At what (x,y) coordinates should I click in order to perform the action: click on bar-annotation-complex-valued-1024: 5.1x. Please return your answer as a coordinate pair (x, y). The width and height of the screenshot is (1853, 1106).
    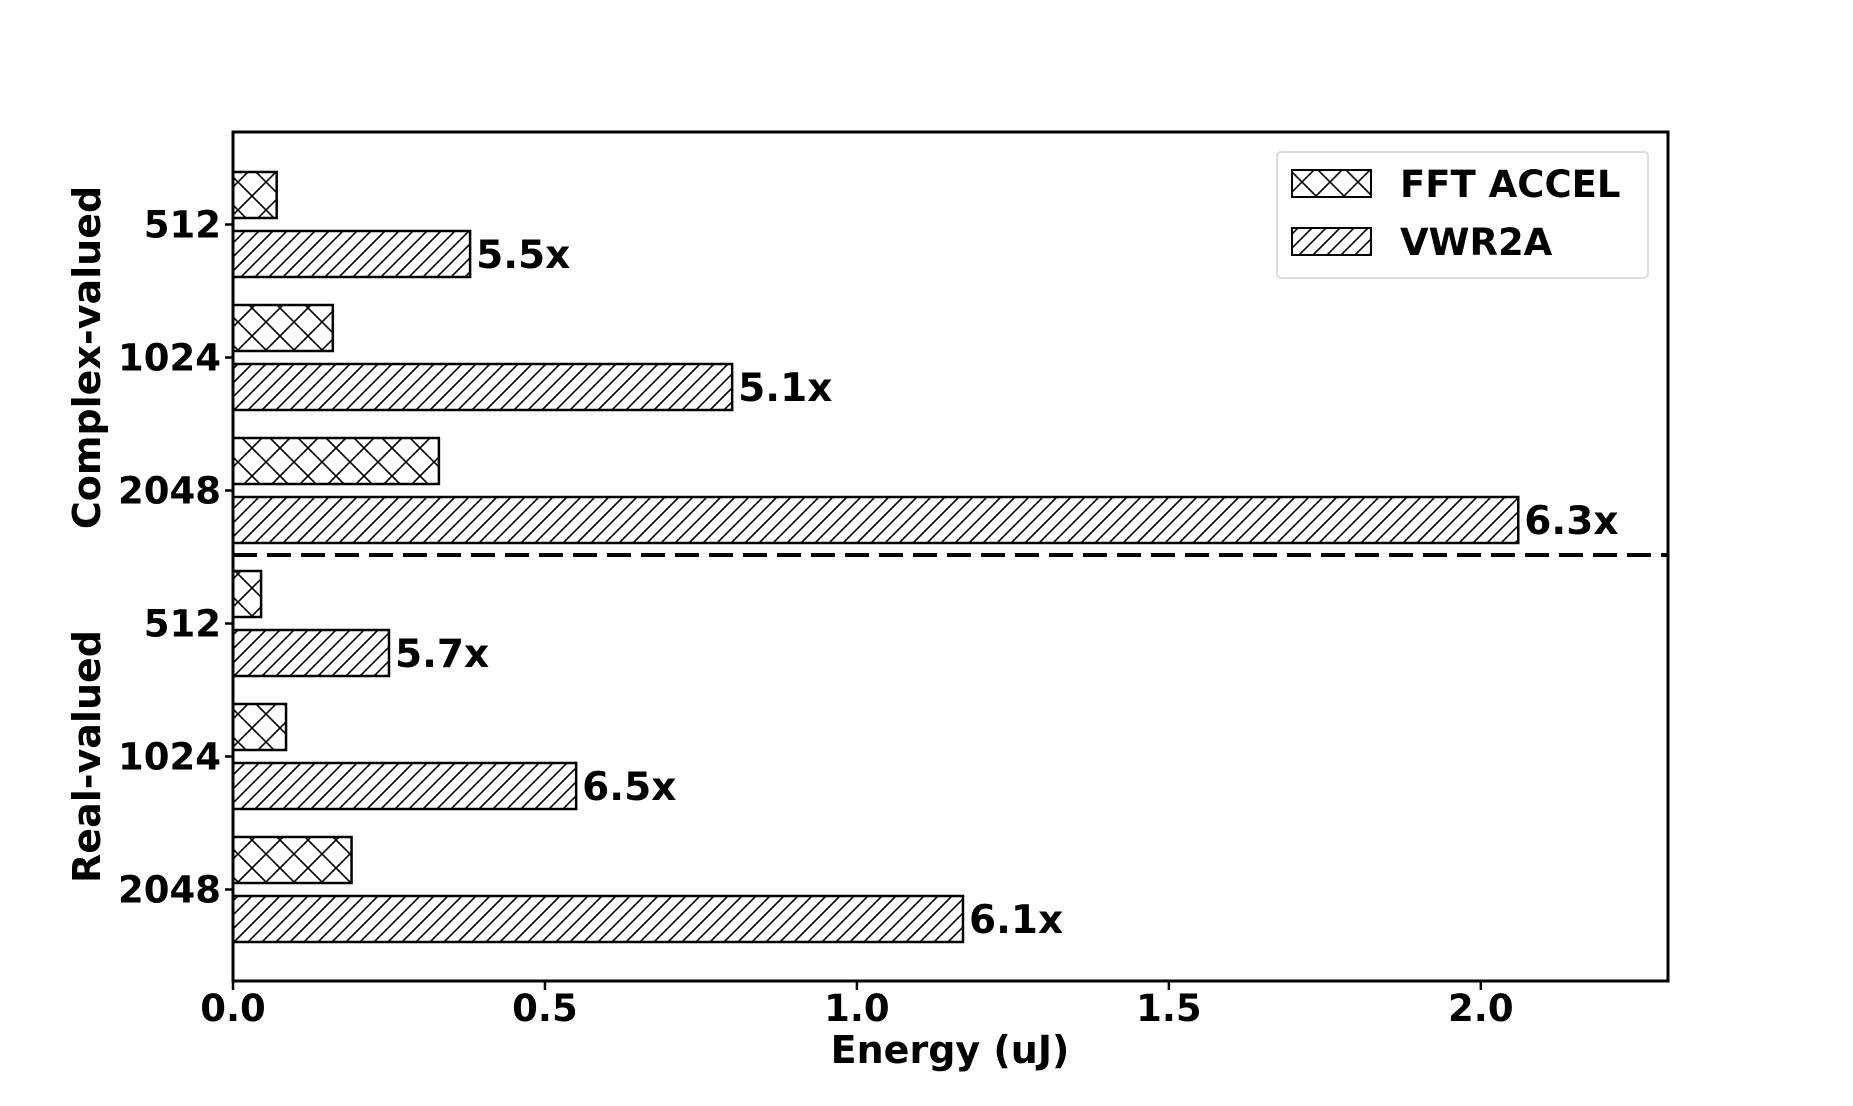
    Looking at the image, I should click on (785, 388).